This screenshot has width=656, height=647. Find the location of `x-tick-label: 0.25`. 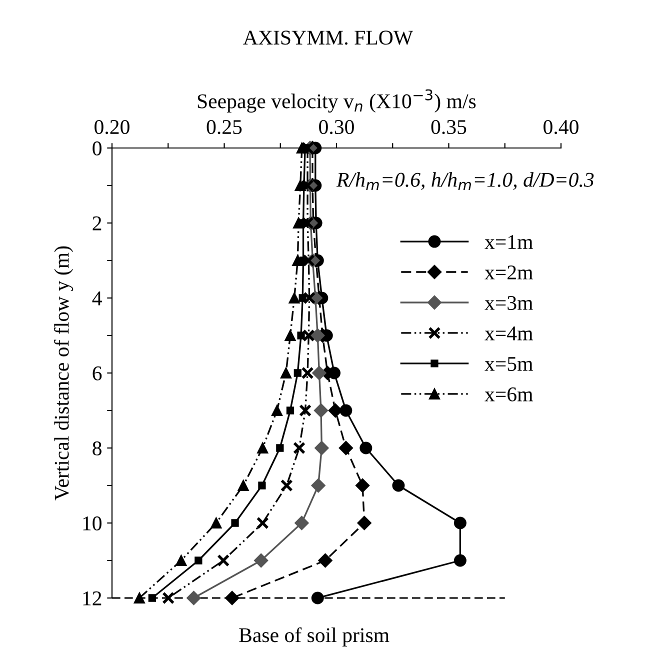

x-tick-label: 0.25 is located at coordinates (224, 127).